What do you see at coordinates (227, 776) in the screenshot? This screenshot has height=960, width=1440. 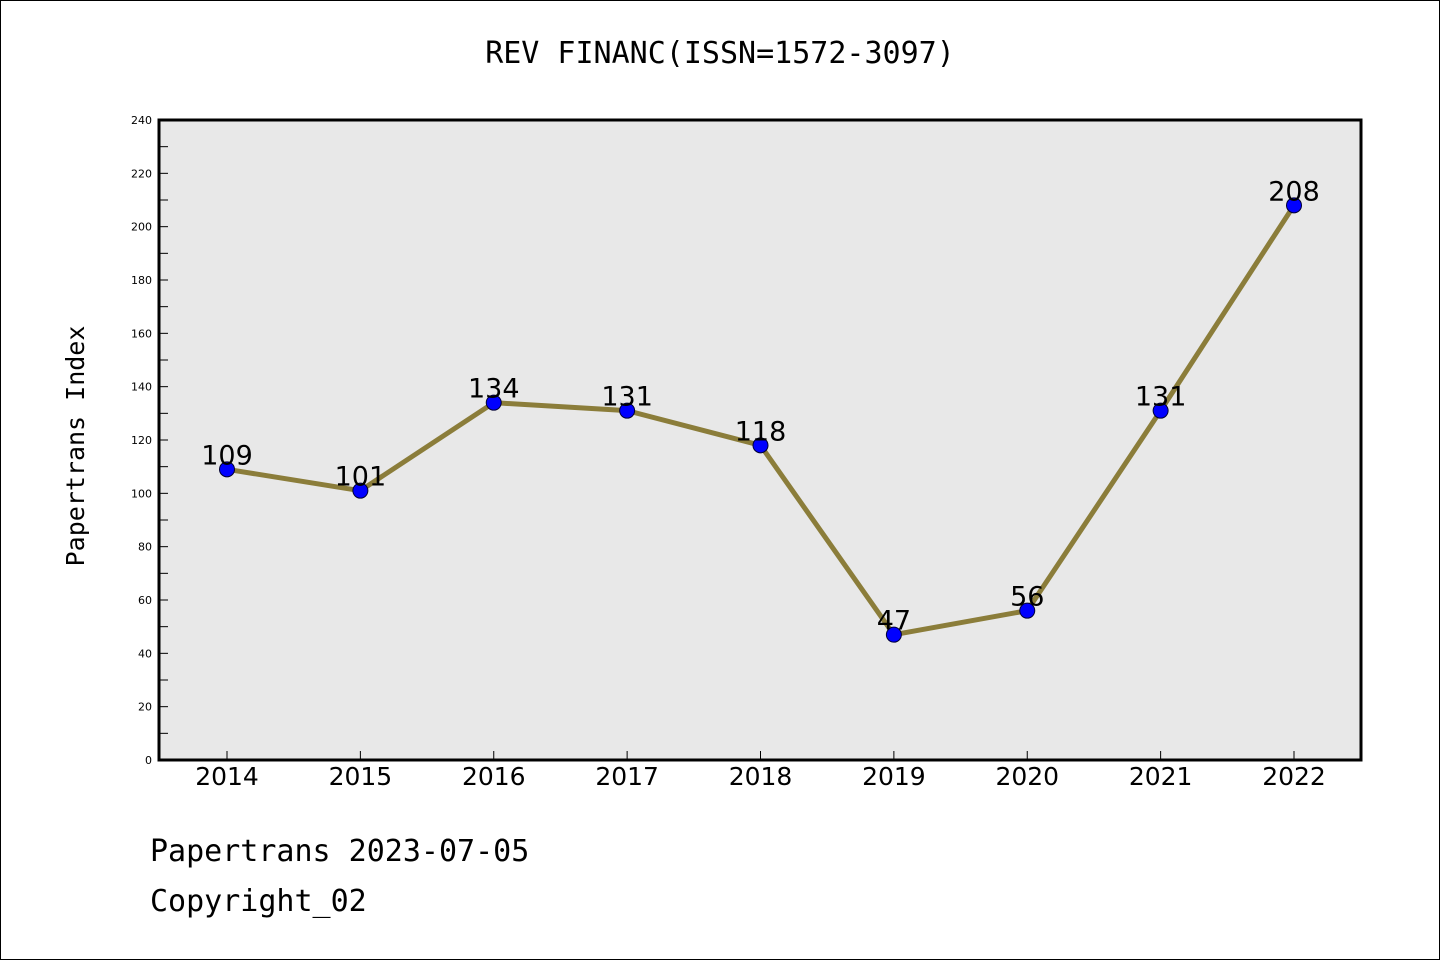 I see `x-tick-label: 2014` at bounding box center [227, 776].